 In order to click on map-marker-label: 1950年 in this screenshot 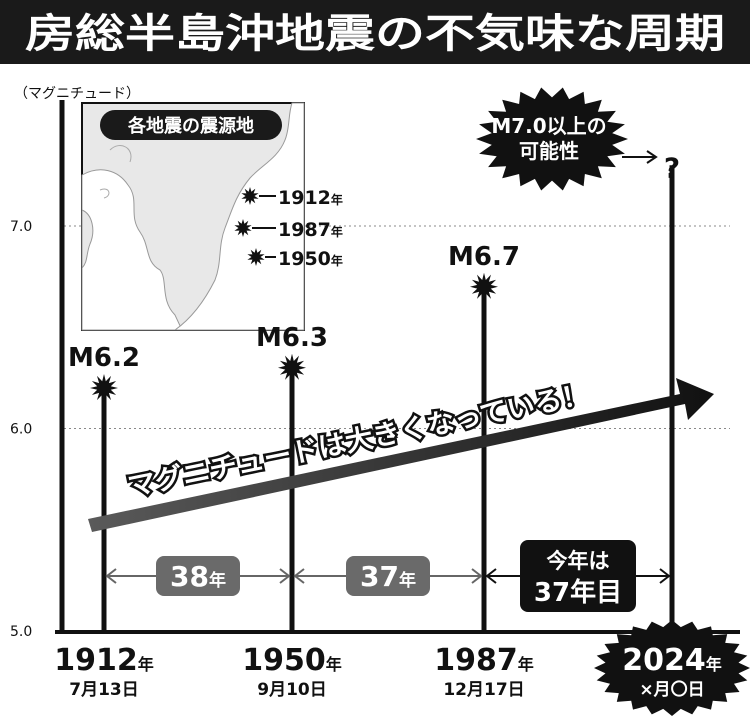, I will do `click(310, 259)`.